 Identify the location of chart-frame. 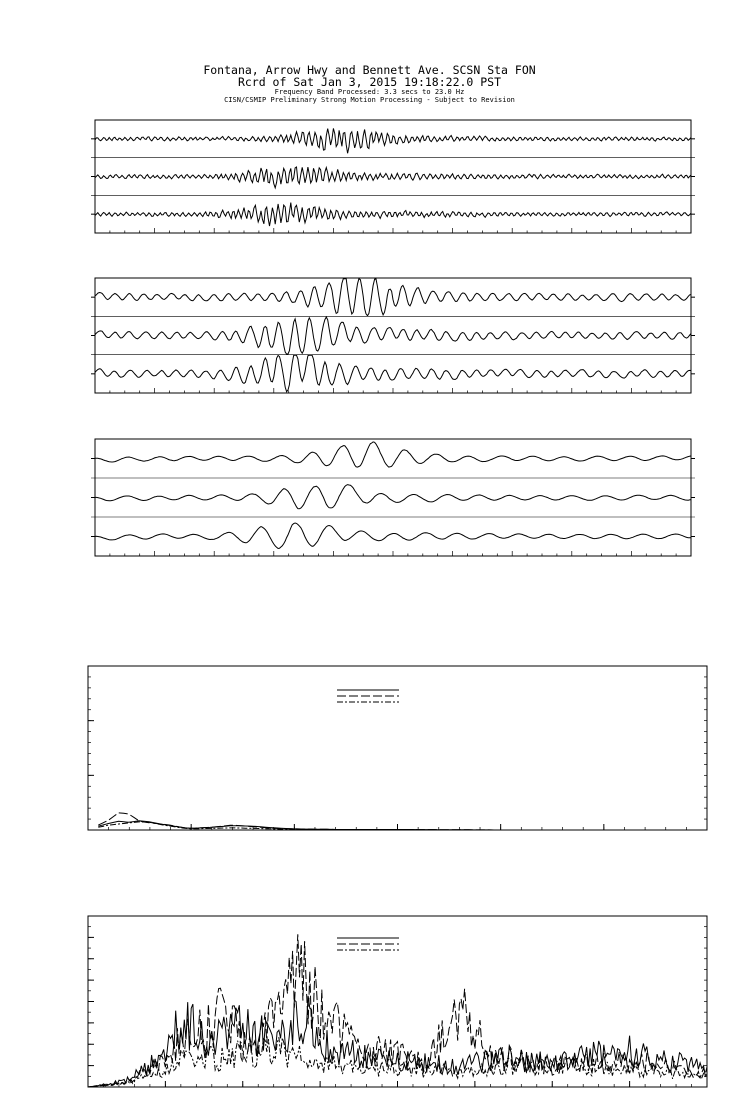
(397, 748).